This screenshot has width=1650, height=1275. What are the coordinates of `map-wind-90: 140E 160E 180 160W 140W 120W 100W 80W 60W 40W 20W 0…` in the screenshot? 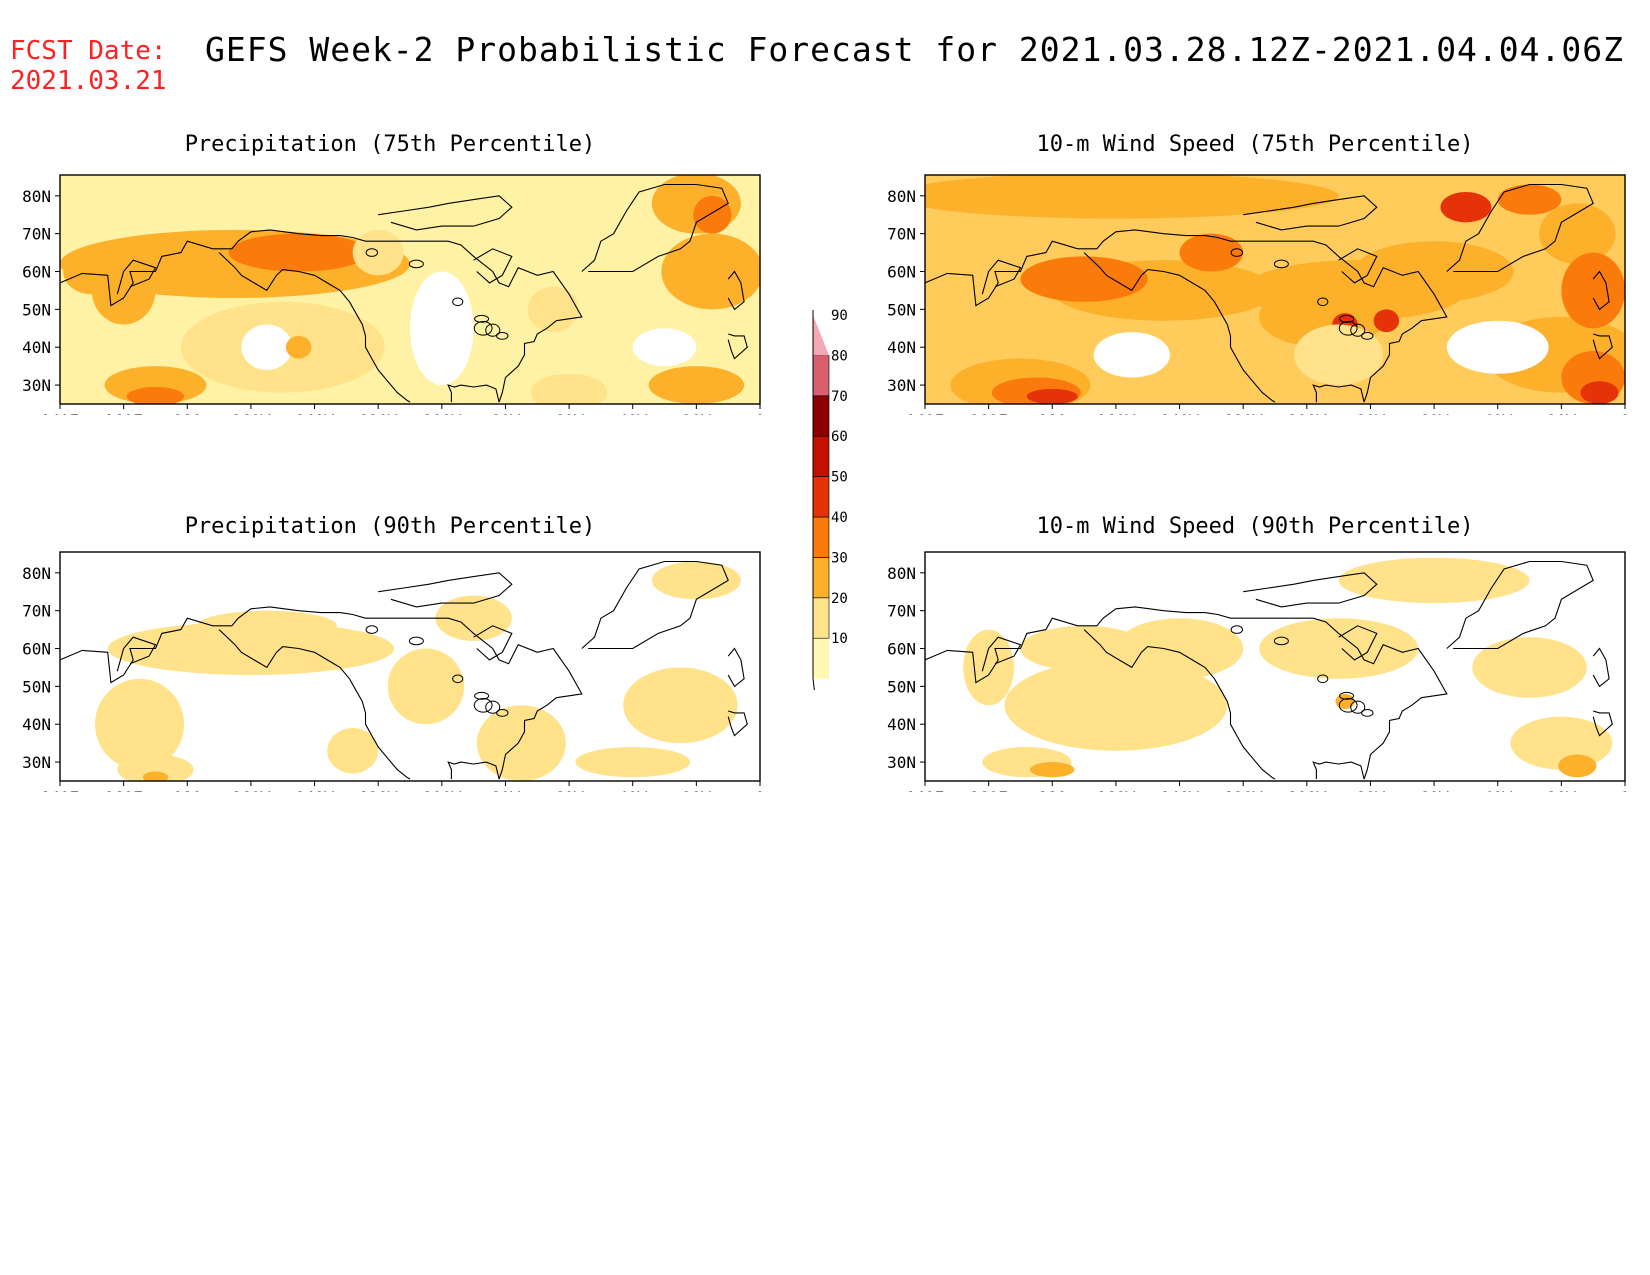 It's located at (1257, 669).